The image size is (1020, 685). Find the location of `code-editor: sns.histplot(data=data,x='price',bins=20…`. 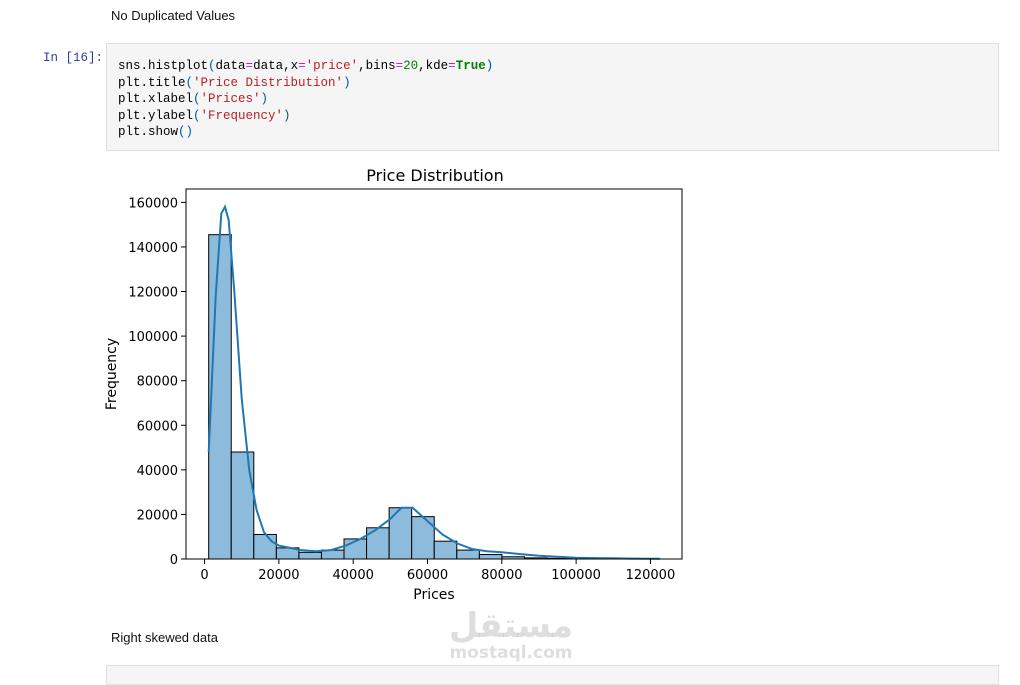

code-editor: sns.histplot(data=data,x='price',bins=20… is located at coordinates (305, 99).